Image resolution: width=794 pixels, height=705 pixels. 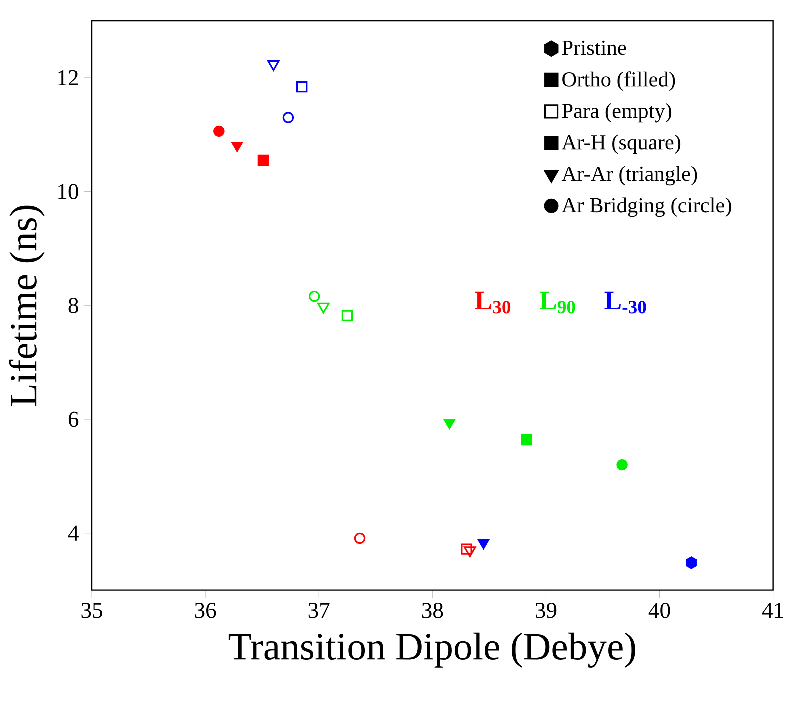 What do you see at coordinates (433, 610) in the screenshot?
I see `x-tick-label: 38` at bounding box center [433, 610].